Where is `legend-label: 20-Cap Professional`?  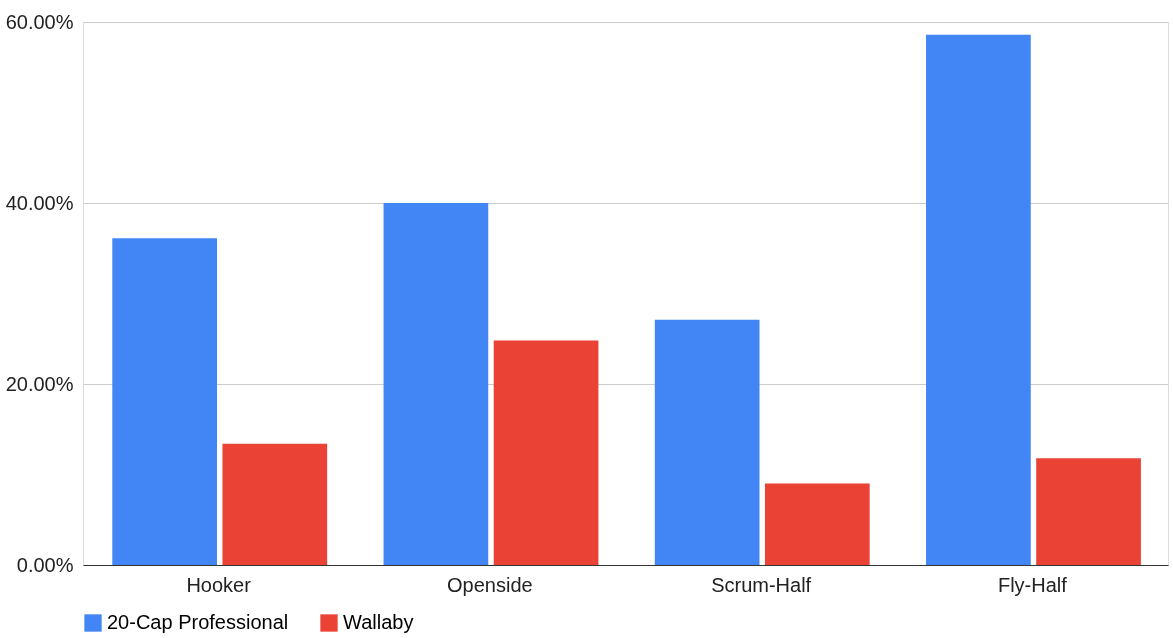
legend-label: 20-Cap Professional is located at coordinates (198, 622).